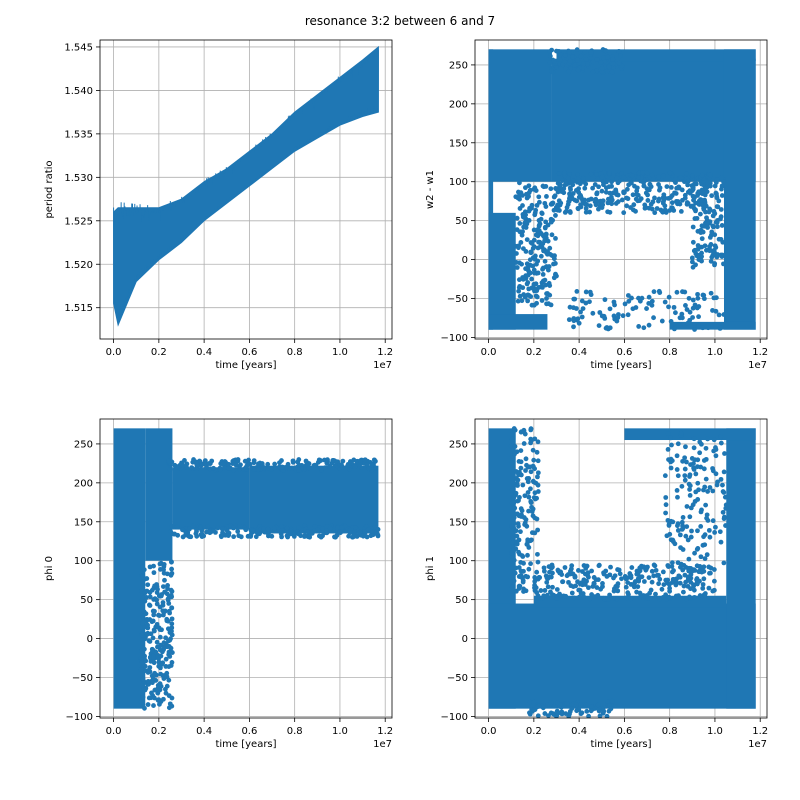 This screenshot has height=800, width=800. What do you see at coordinates (461, 221) in the screenshot?
I see `y-tick-label: 50` at bounding box center [461, 221].